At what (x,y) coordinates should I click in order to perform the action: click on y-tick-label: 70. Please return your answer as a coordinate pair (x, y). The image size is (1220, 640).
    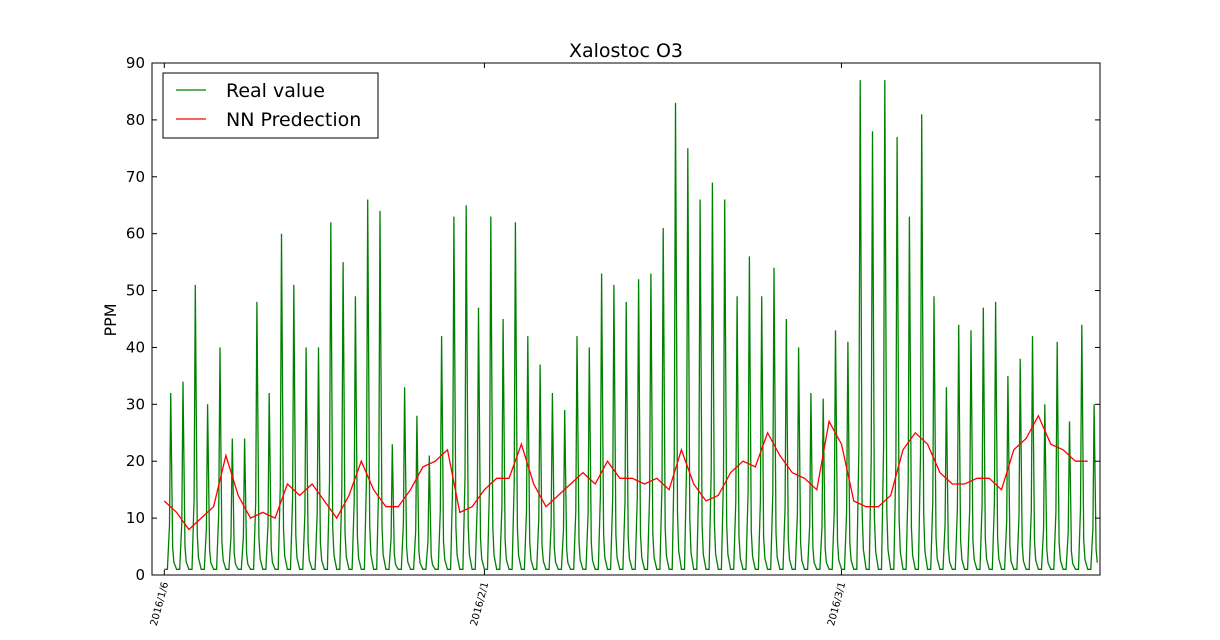
    Looking at the image, I should click on (135, 177).